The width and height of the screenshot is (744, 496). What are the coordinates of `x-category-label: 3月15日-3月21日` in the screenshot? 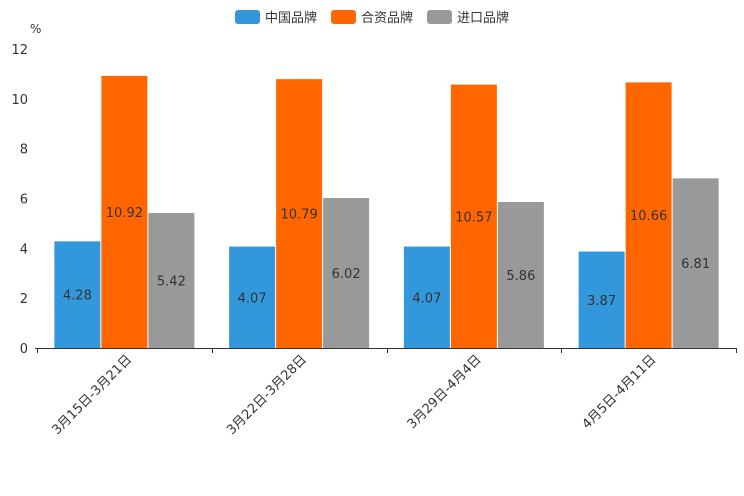 It's located at (92, 395).